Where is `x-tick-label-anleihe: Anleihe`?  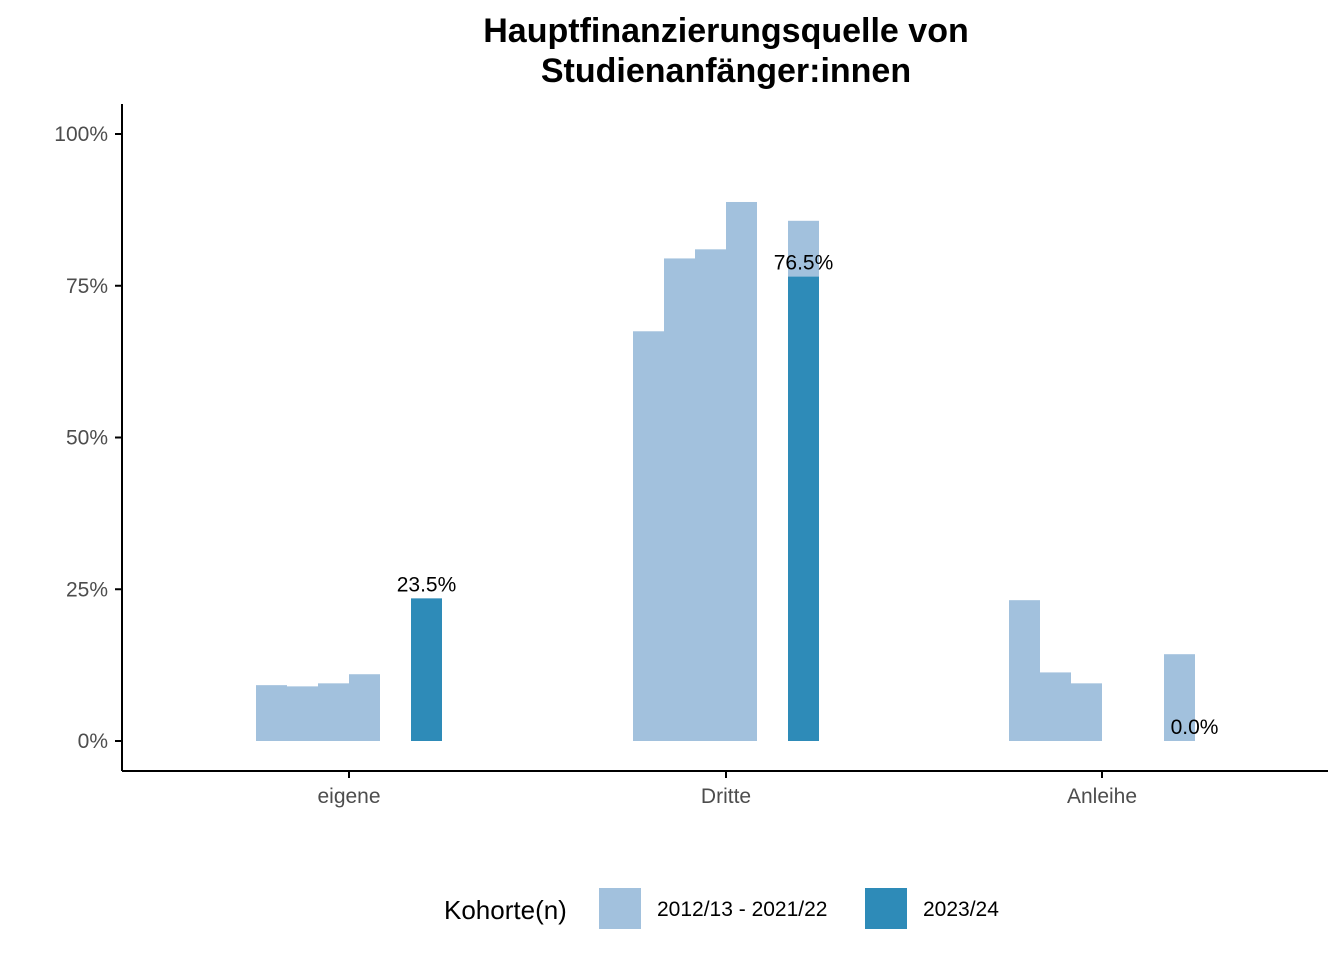 x-tick-label-anleihe: Anleihe is located at coordinates (1102, 796).